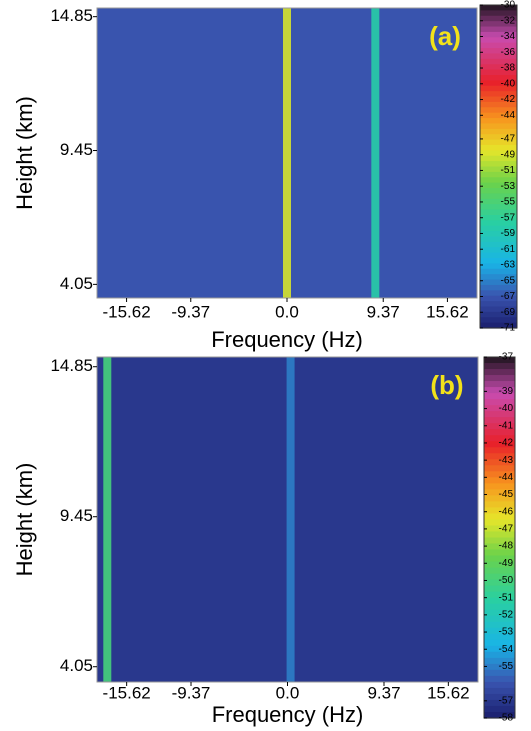 This screenshot has height=731, width=531. Describe the element at coordinates (506, 494) in the screenshot. I see `colorbar-tick-label: -45` at that location.